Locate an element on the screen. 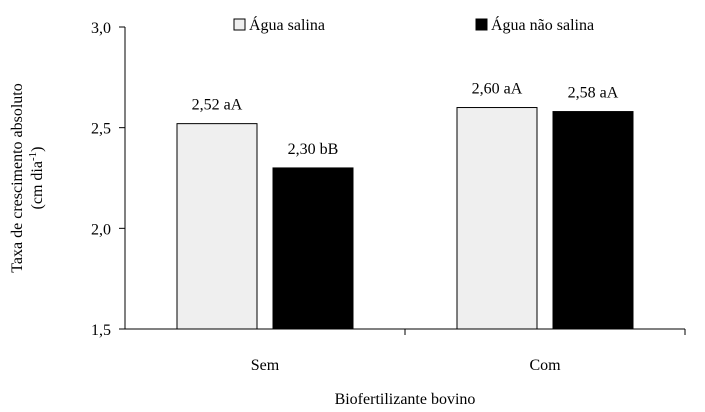 The image size is (705, 412). legend: Água salina Água não salina is located at coordinates (413, 24).